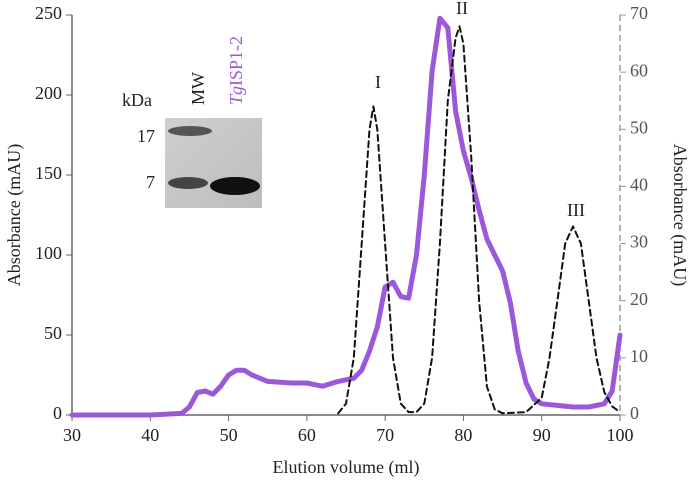 This screenshot has height=484, width=692. Describe the element at coordinates (236, 61) in the screenshot. I see `inset-lane-label-rest: ISP1-2` at that location.